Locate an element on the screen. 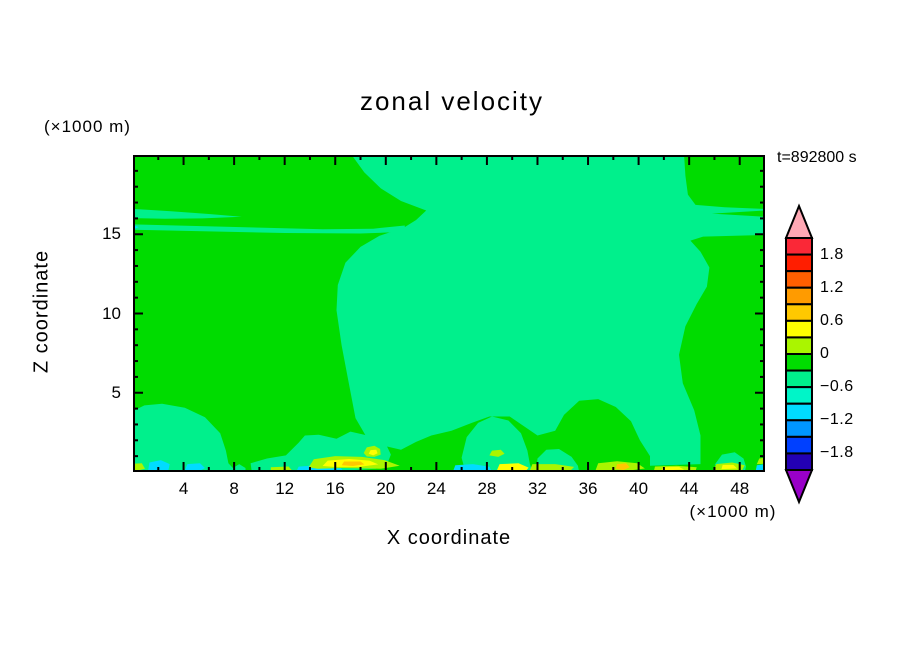 The height and width of the screenshot is (654, 904). colorbar-tick-label-1.2: 1.2 is located at coordinates (832, 287).